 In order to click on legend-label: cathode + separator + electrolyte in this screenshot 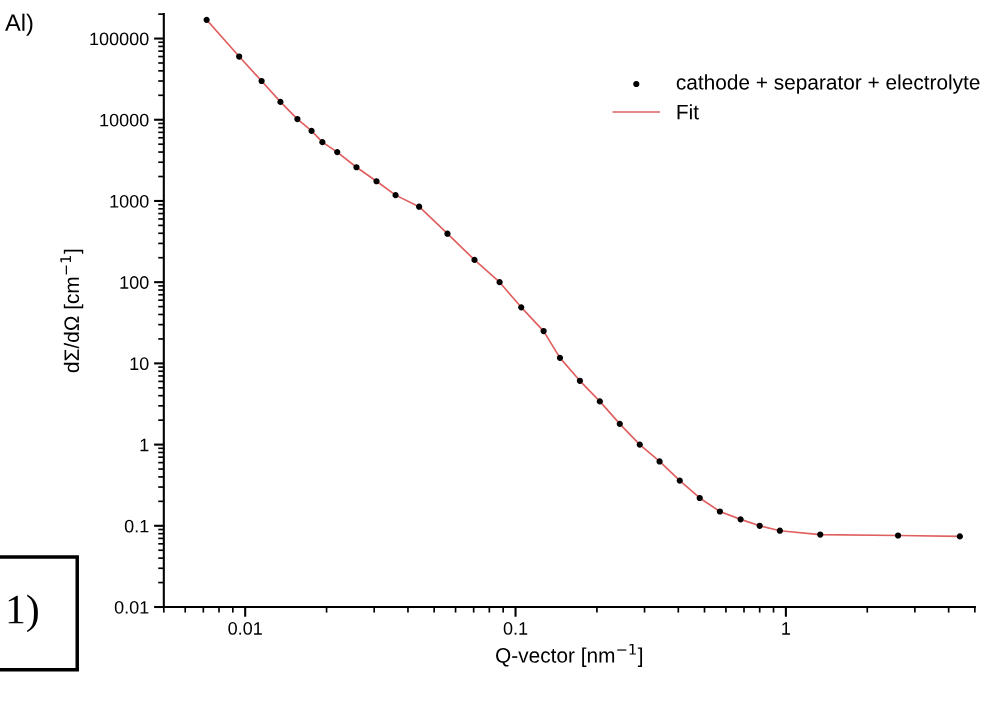, I will do `click(828, 84)`.